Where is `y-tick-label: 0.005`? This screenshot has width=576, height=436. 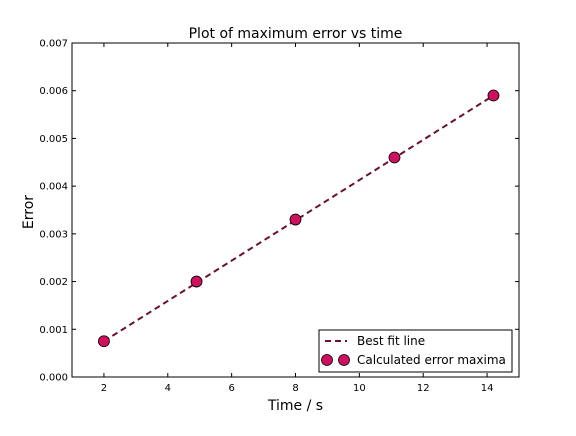
y-tick-label: 0.005 is located at coordinates (53, 139).